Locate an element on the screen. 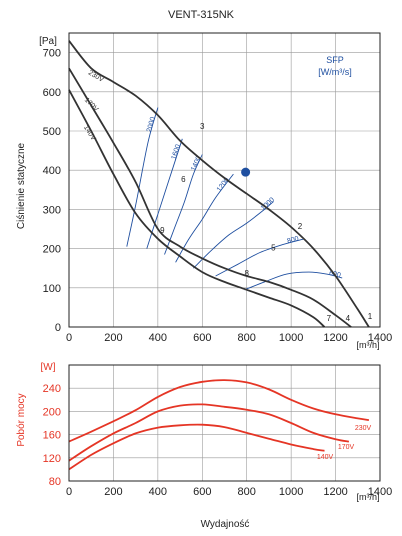  flow-unit-label-top: [m³/h] is located at coordinates (367, 345).